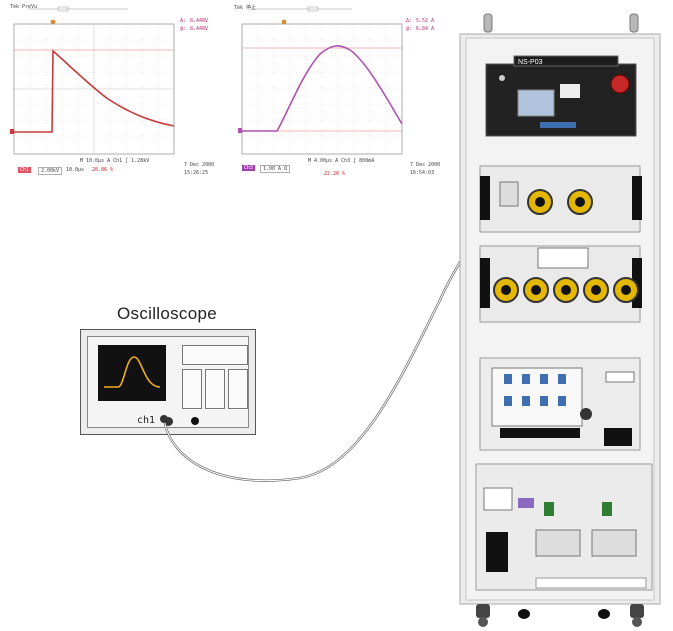  I want to click on oscilloscope-screen, so click(132, 373).